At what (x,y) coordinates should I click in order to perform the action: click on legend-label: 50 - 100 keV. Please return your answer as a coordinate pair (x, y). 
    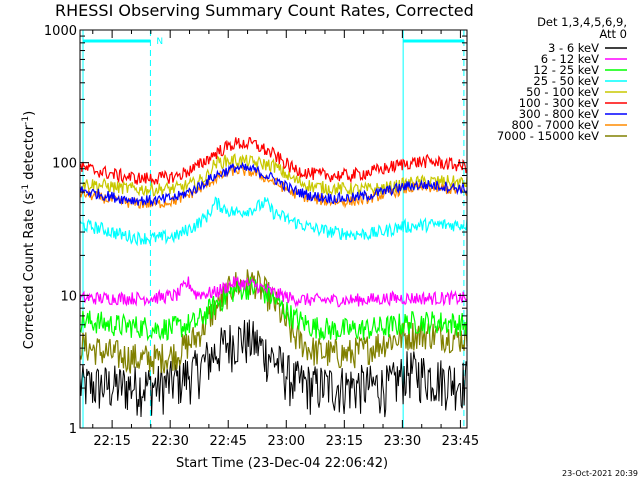
    Looking at the image, I should click on (562, 92).